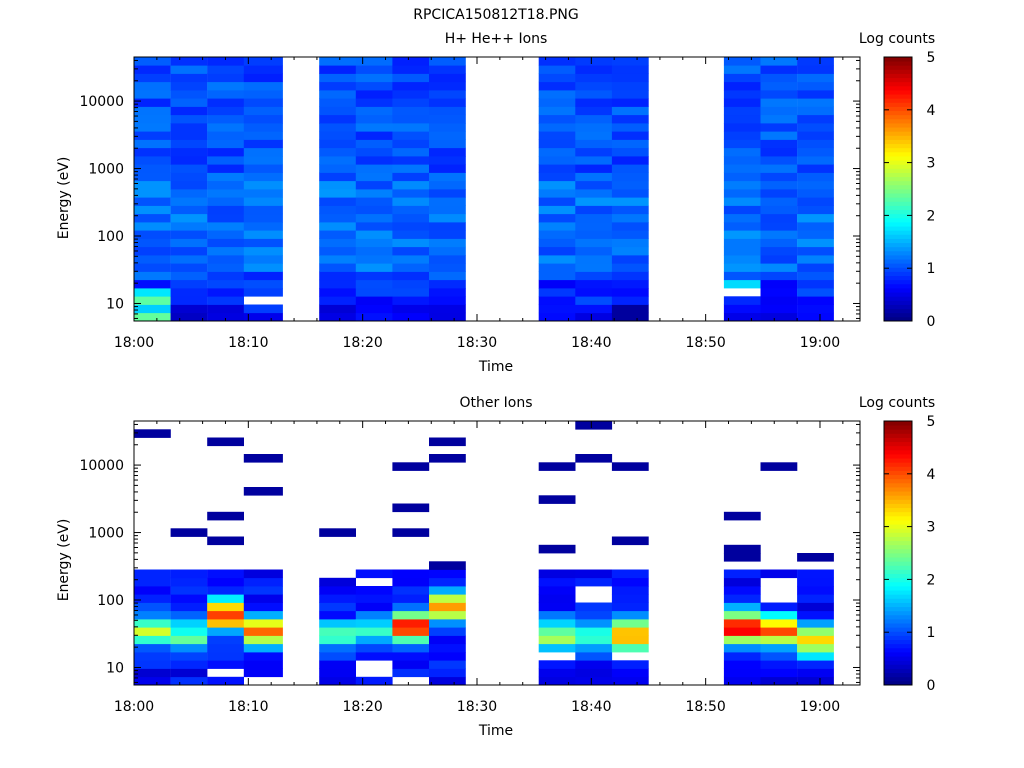 This screenshot has height=768, width=1024. I want to click on x-tick-label: 18:00, so click(134, 707).